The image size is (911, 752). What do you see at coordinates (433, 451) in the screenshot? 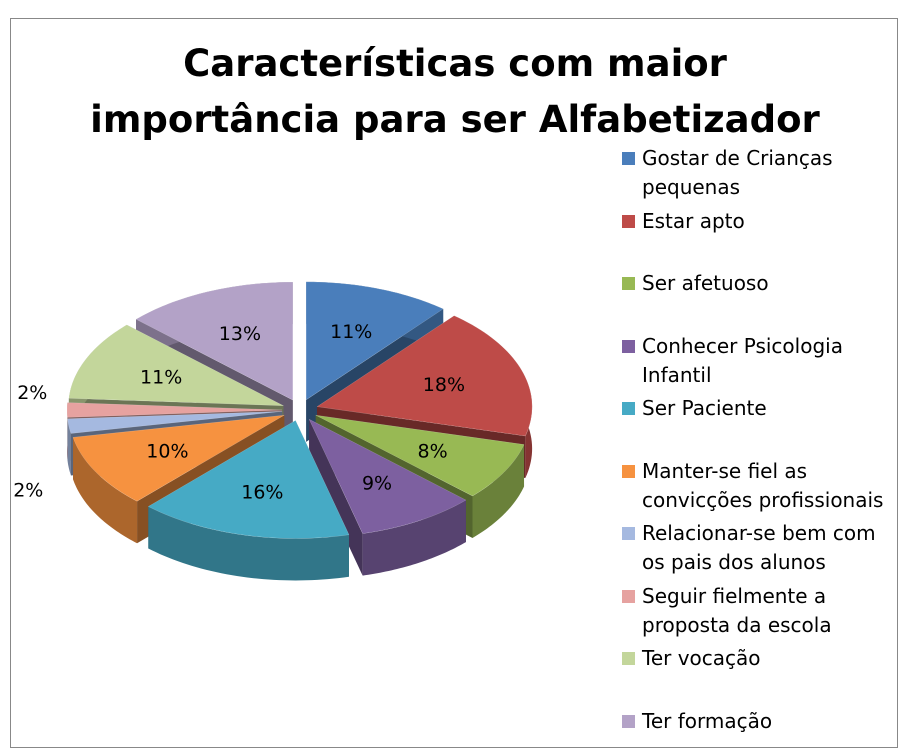
I see `data-label: 8%` at bounding box center [433, 451].